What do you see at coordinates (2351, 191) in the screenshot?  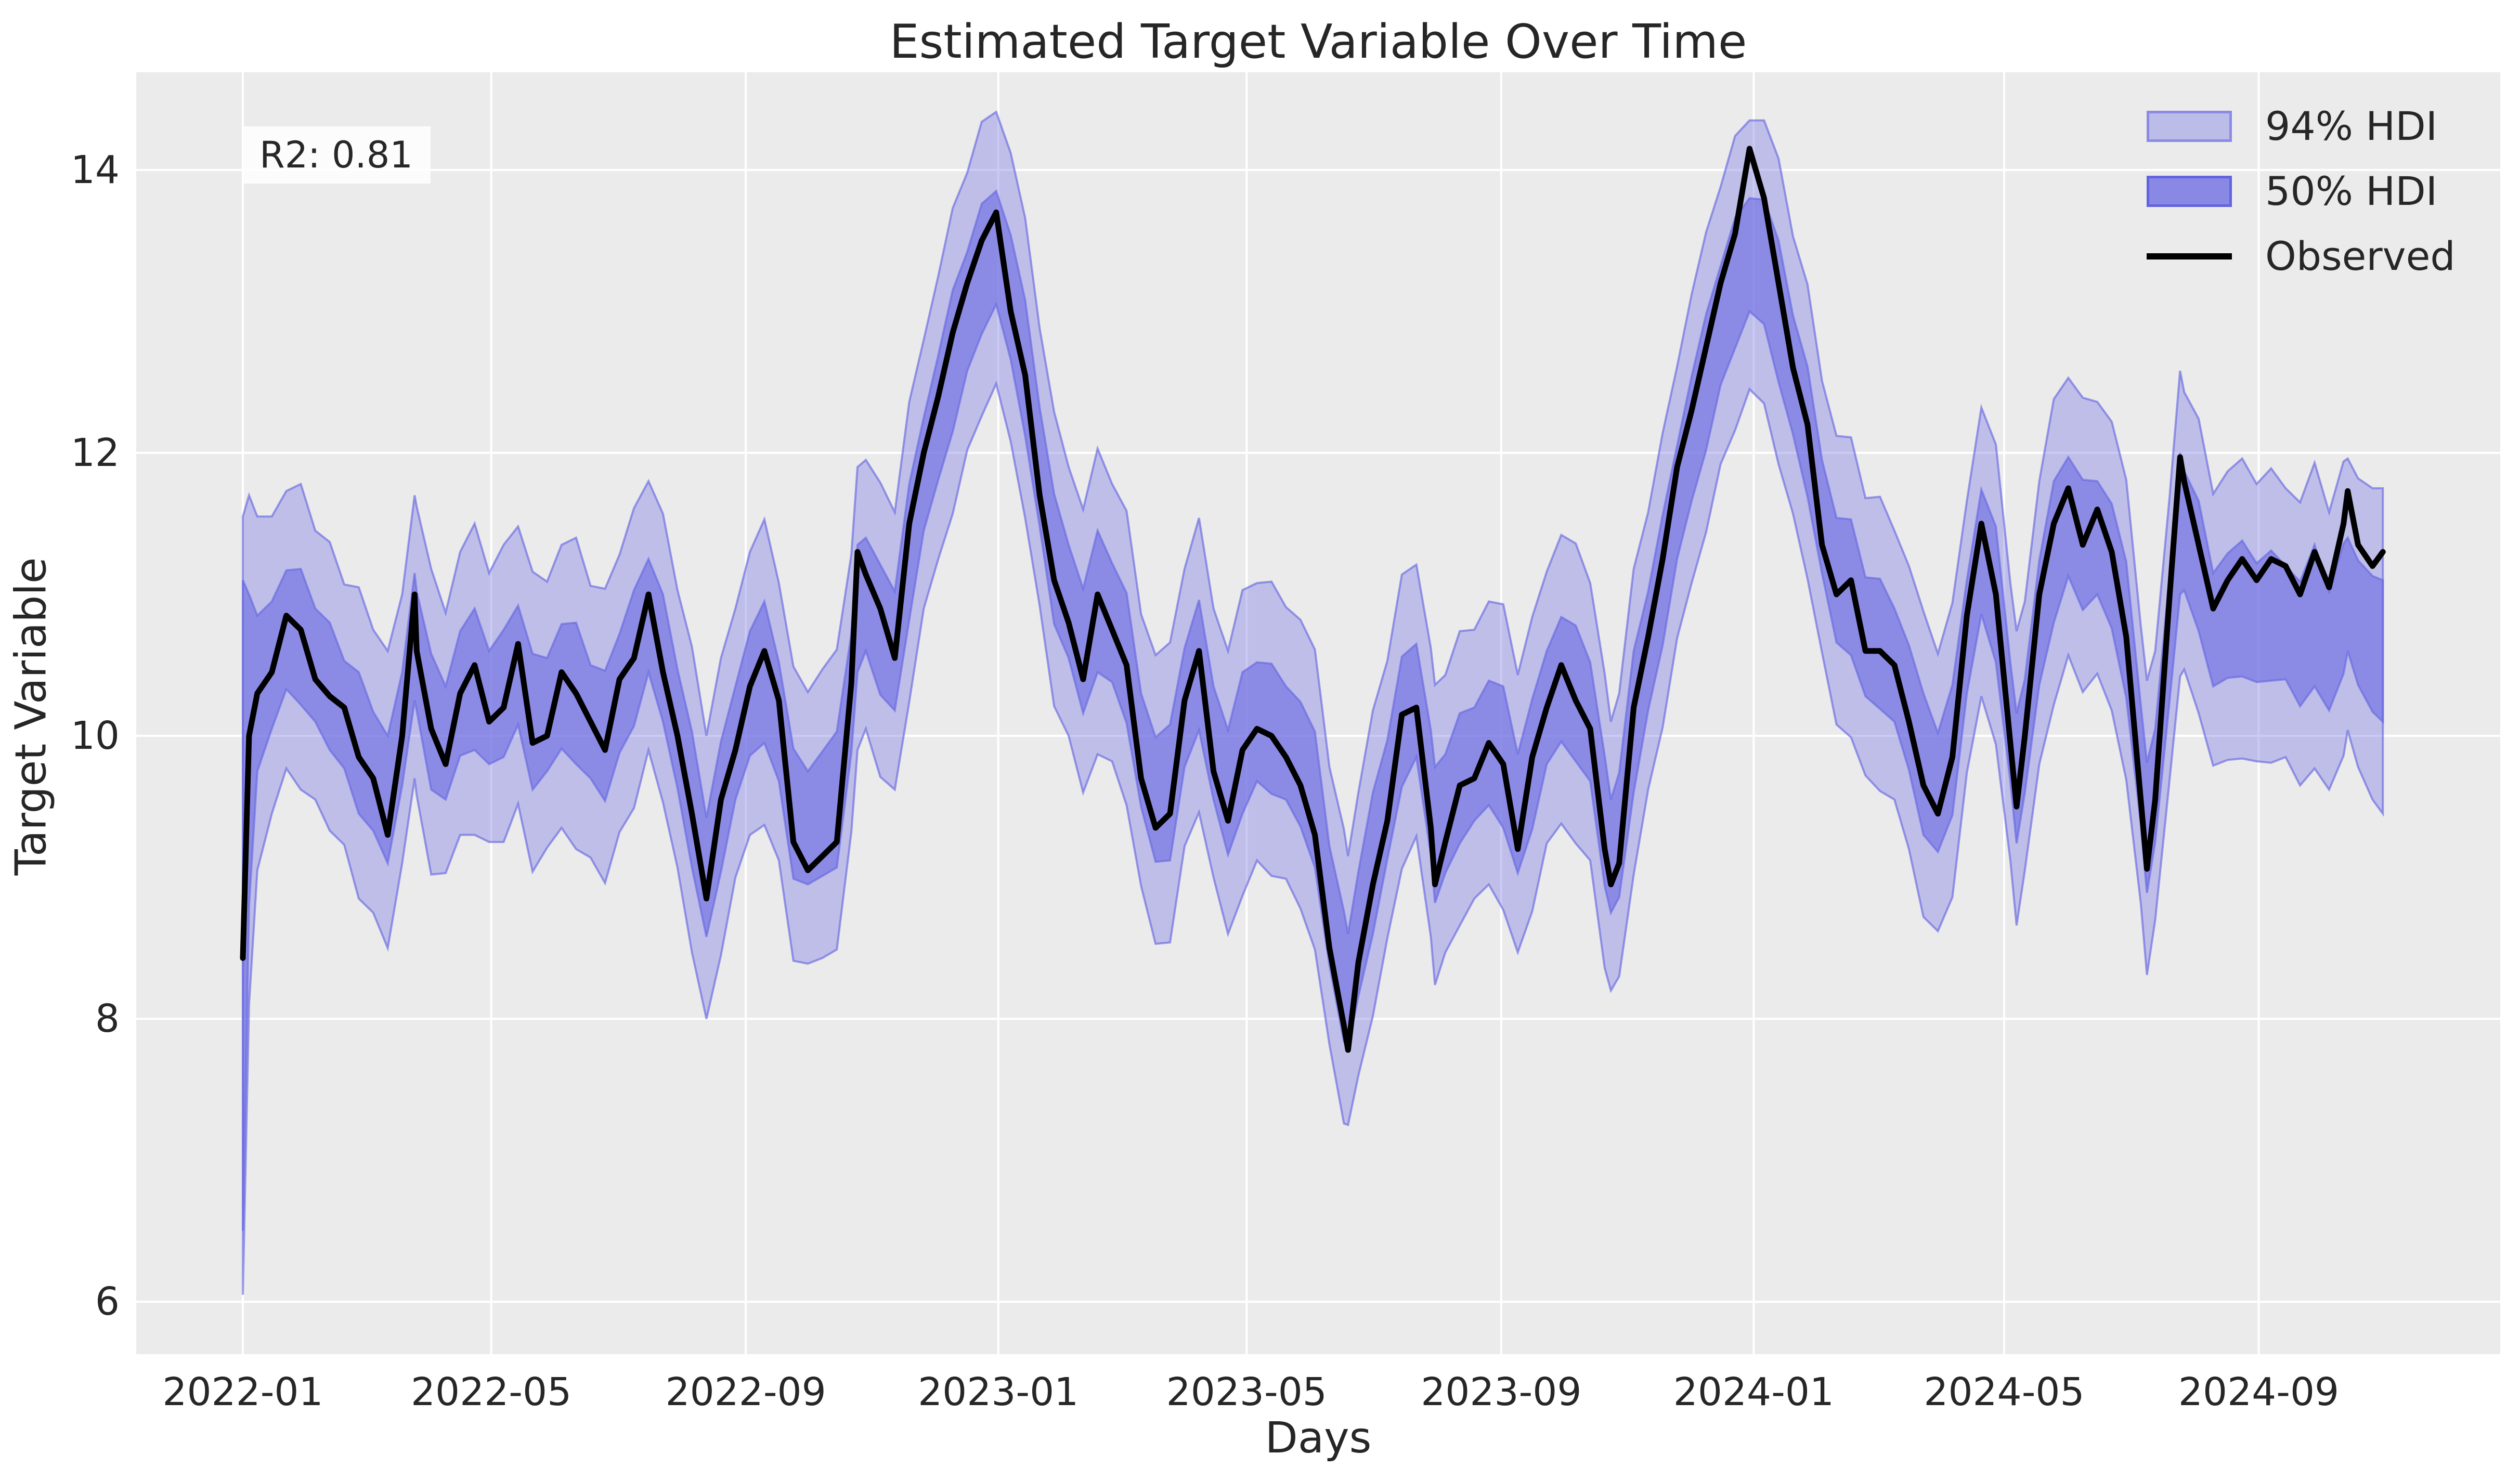 I see `legend-label: 50% HDI` at bounding box center [2351, 191].